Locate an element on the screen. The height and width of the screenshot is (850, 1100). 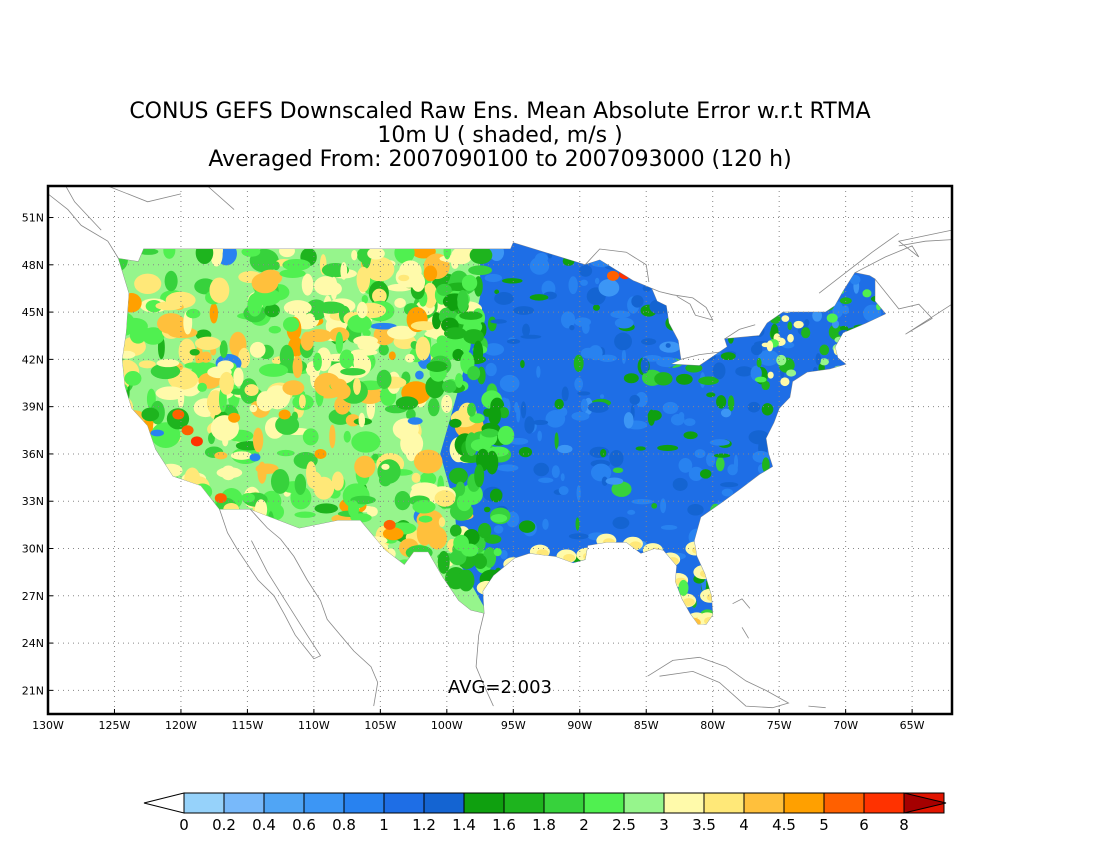
lon-tick-label: 125W is located at coordinates (115, 725).